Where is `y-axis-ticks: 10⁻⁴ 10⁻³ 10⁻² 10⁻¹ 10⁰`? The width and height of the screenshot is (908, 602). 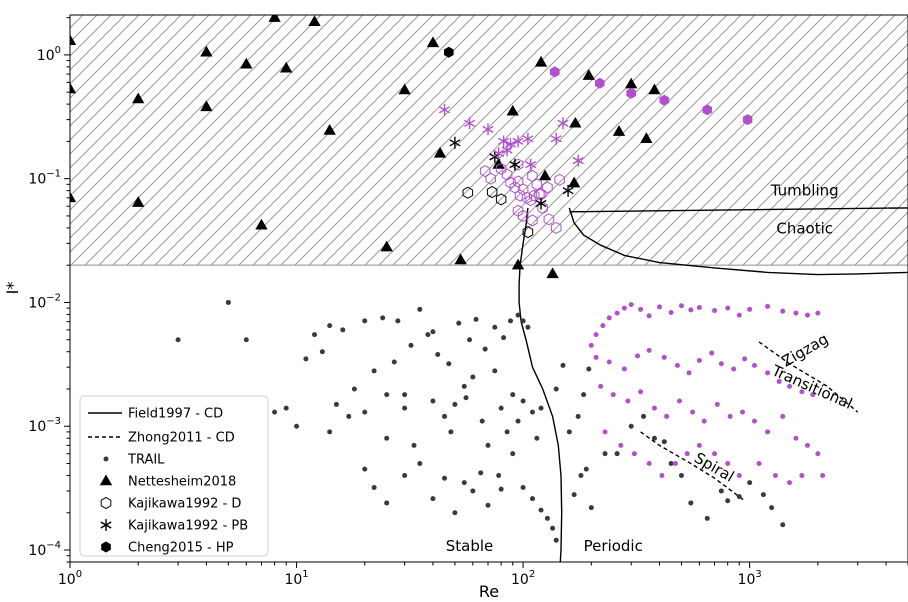 y-axis-ticks: 10⁻⁴ 10⁻³ 10⁻² 10⁻¹ 10⁰ is located at coordinates (49, 290).